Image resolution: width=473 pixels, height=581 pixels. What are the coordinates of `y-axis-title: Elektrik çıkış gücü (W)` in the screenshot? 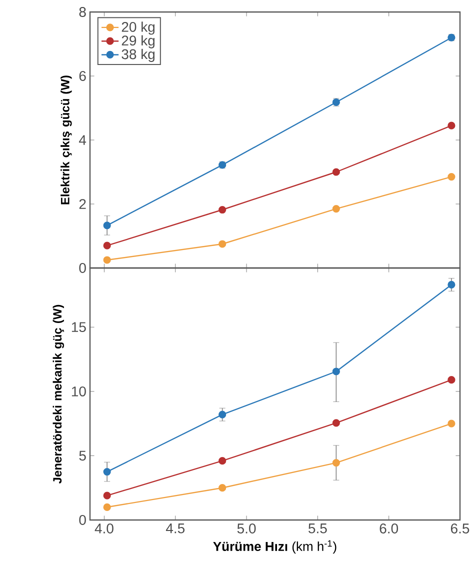 It's located at (66, 140).